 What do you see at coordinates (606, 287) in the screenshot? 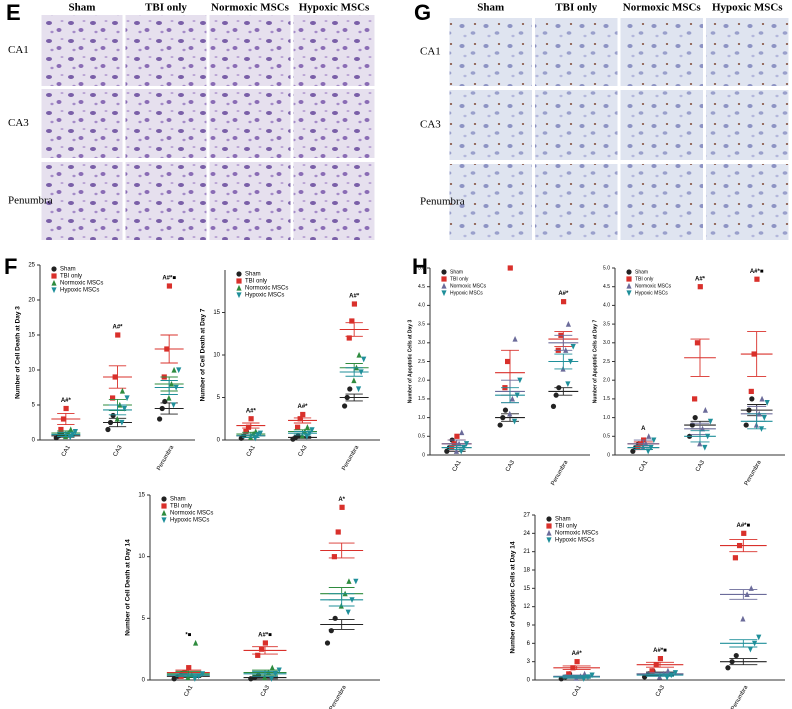
I see `y-tick-label: 4.5` at bounding box center [606, 287].